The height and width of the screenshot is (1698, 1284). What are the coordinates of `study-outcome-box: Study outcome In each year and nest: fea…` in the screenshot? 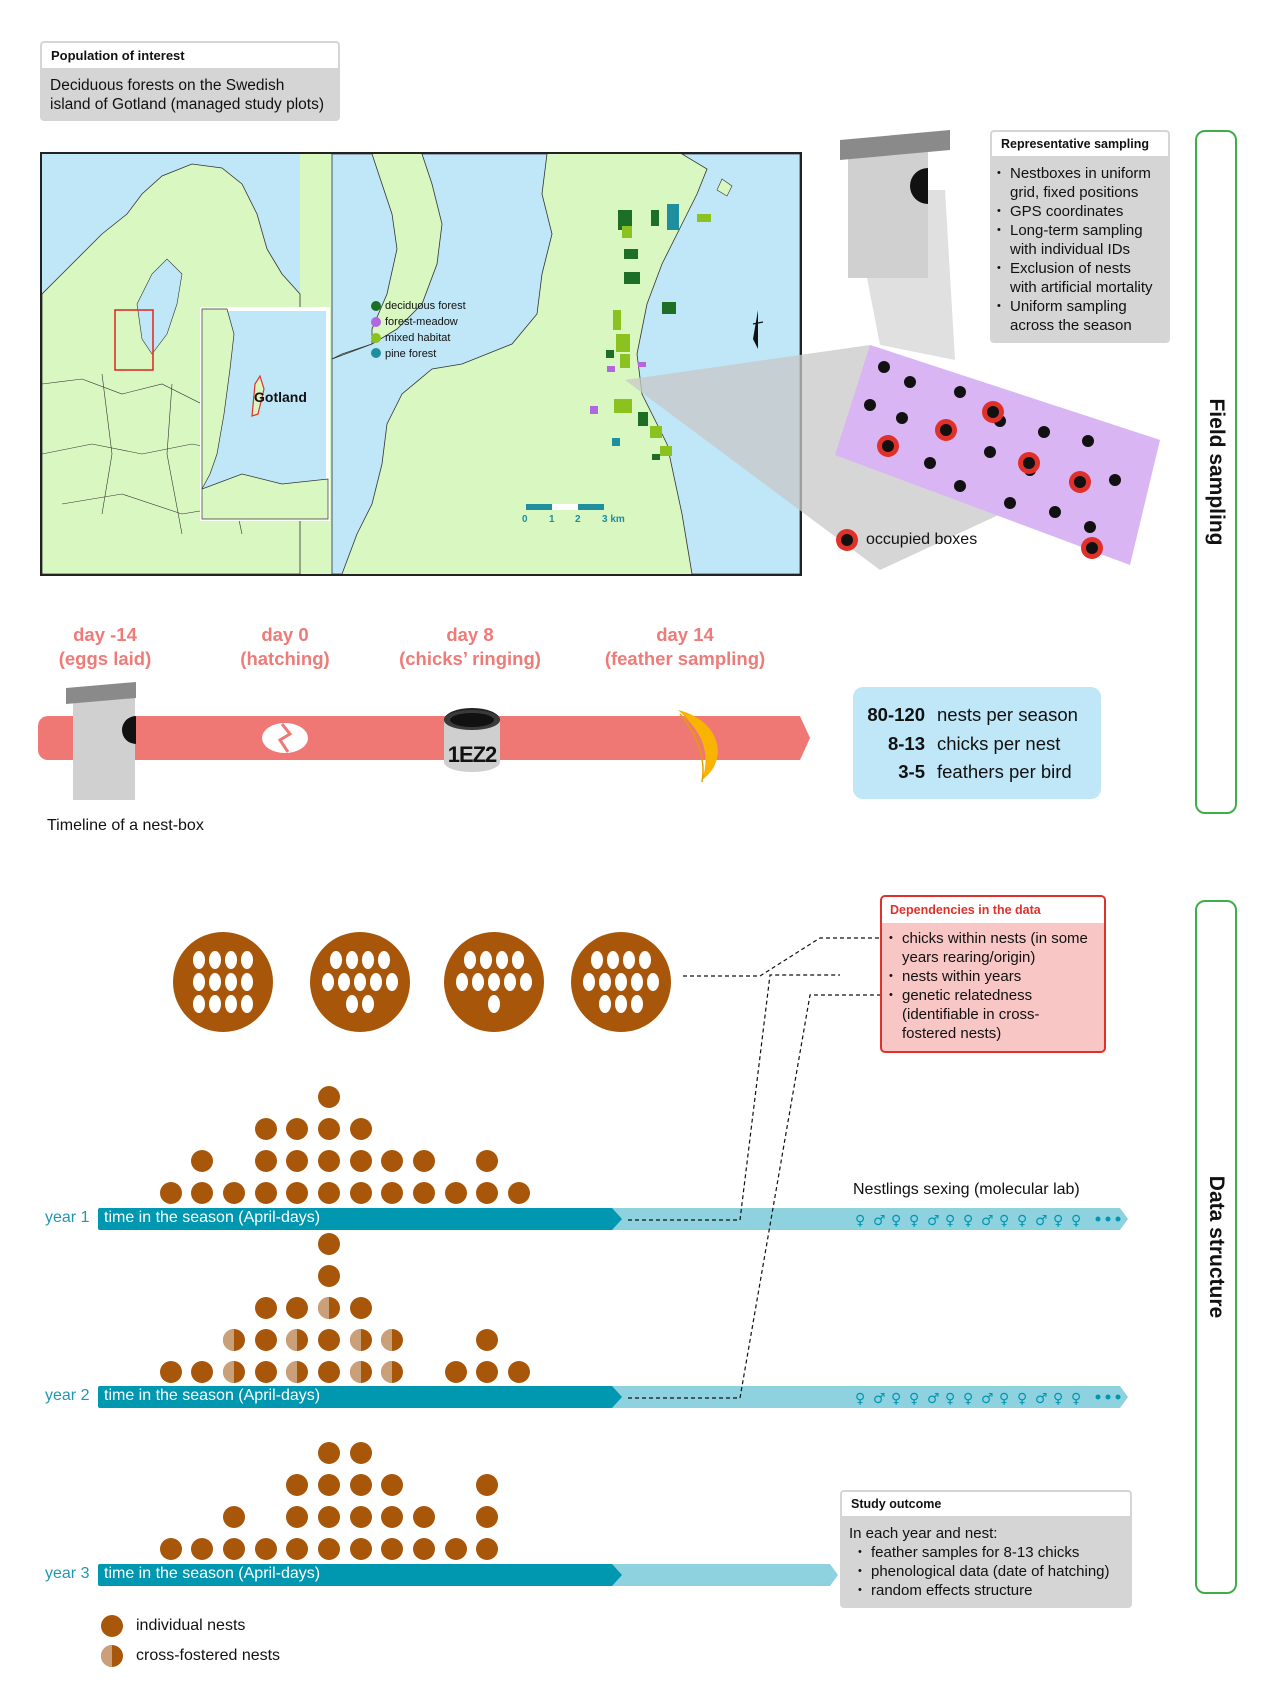 It's located at (986, 1549).